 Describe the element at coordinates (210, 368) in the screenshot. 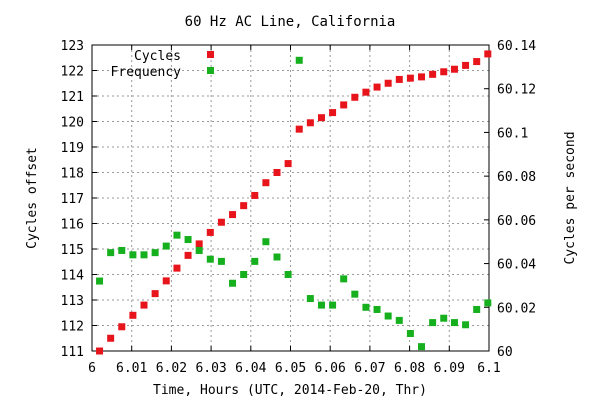

I see `x-tick-label: 6.03` at that location.